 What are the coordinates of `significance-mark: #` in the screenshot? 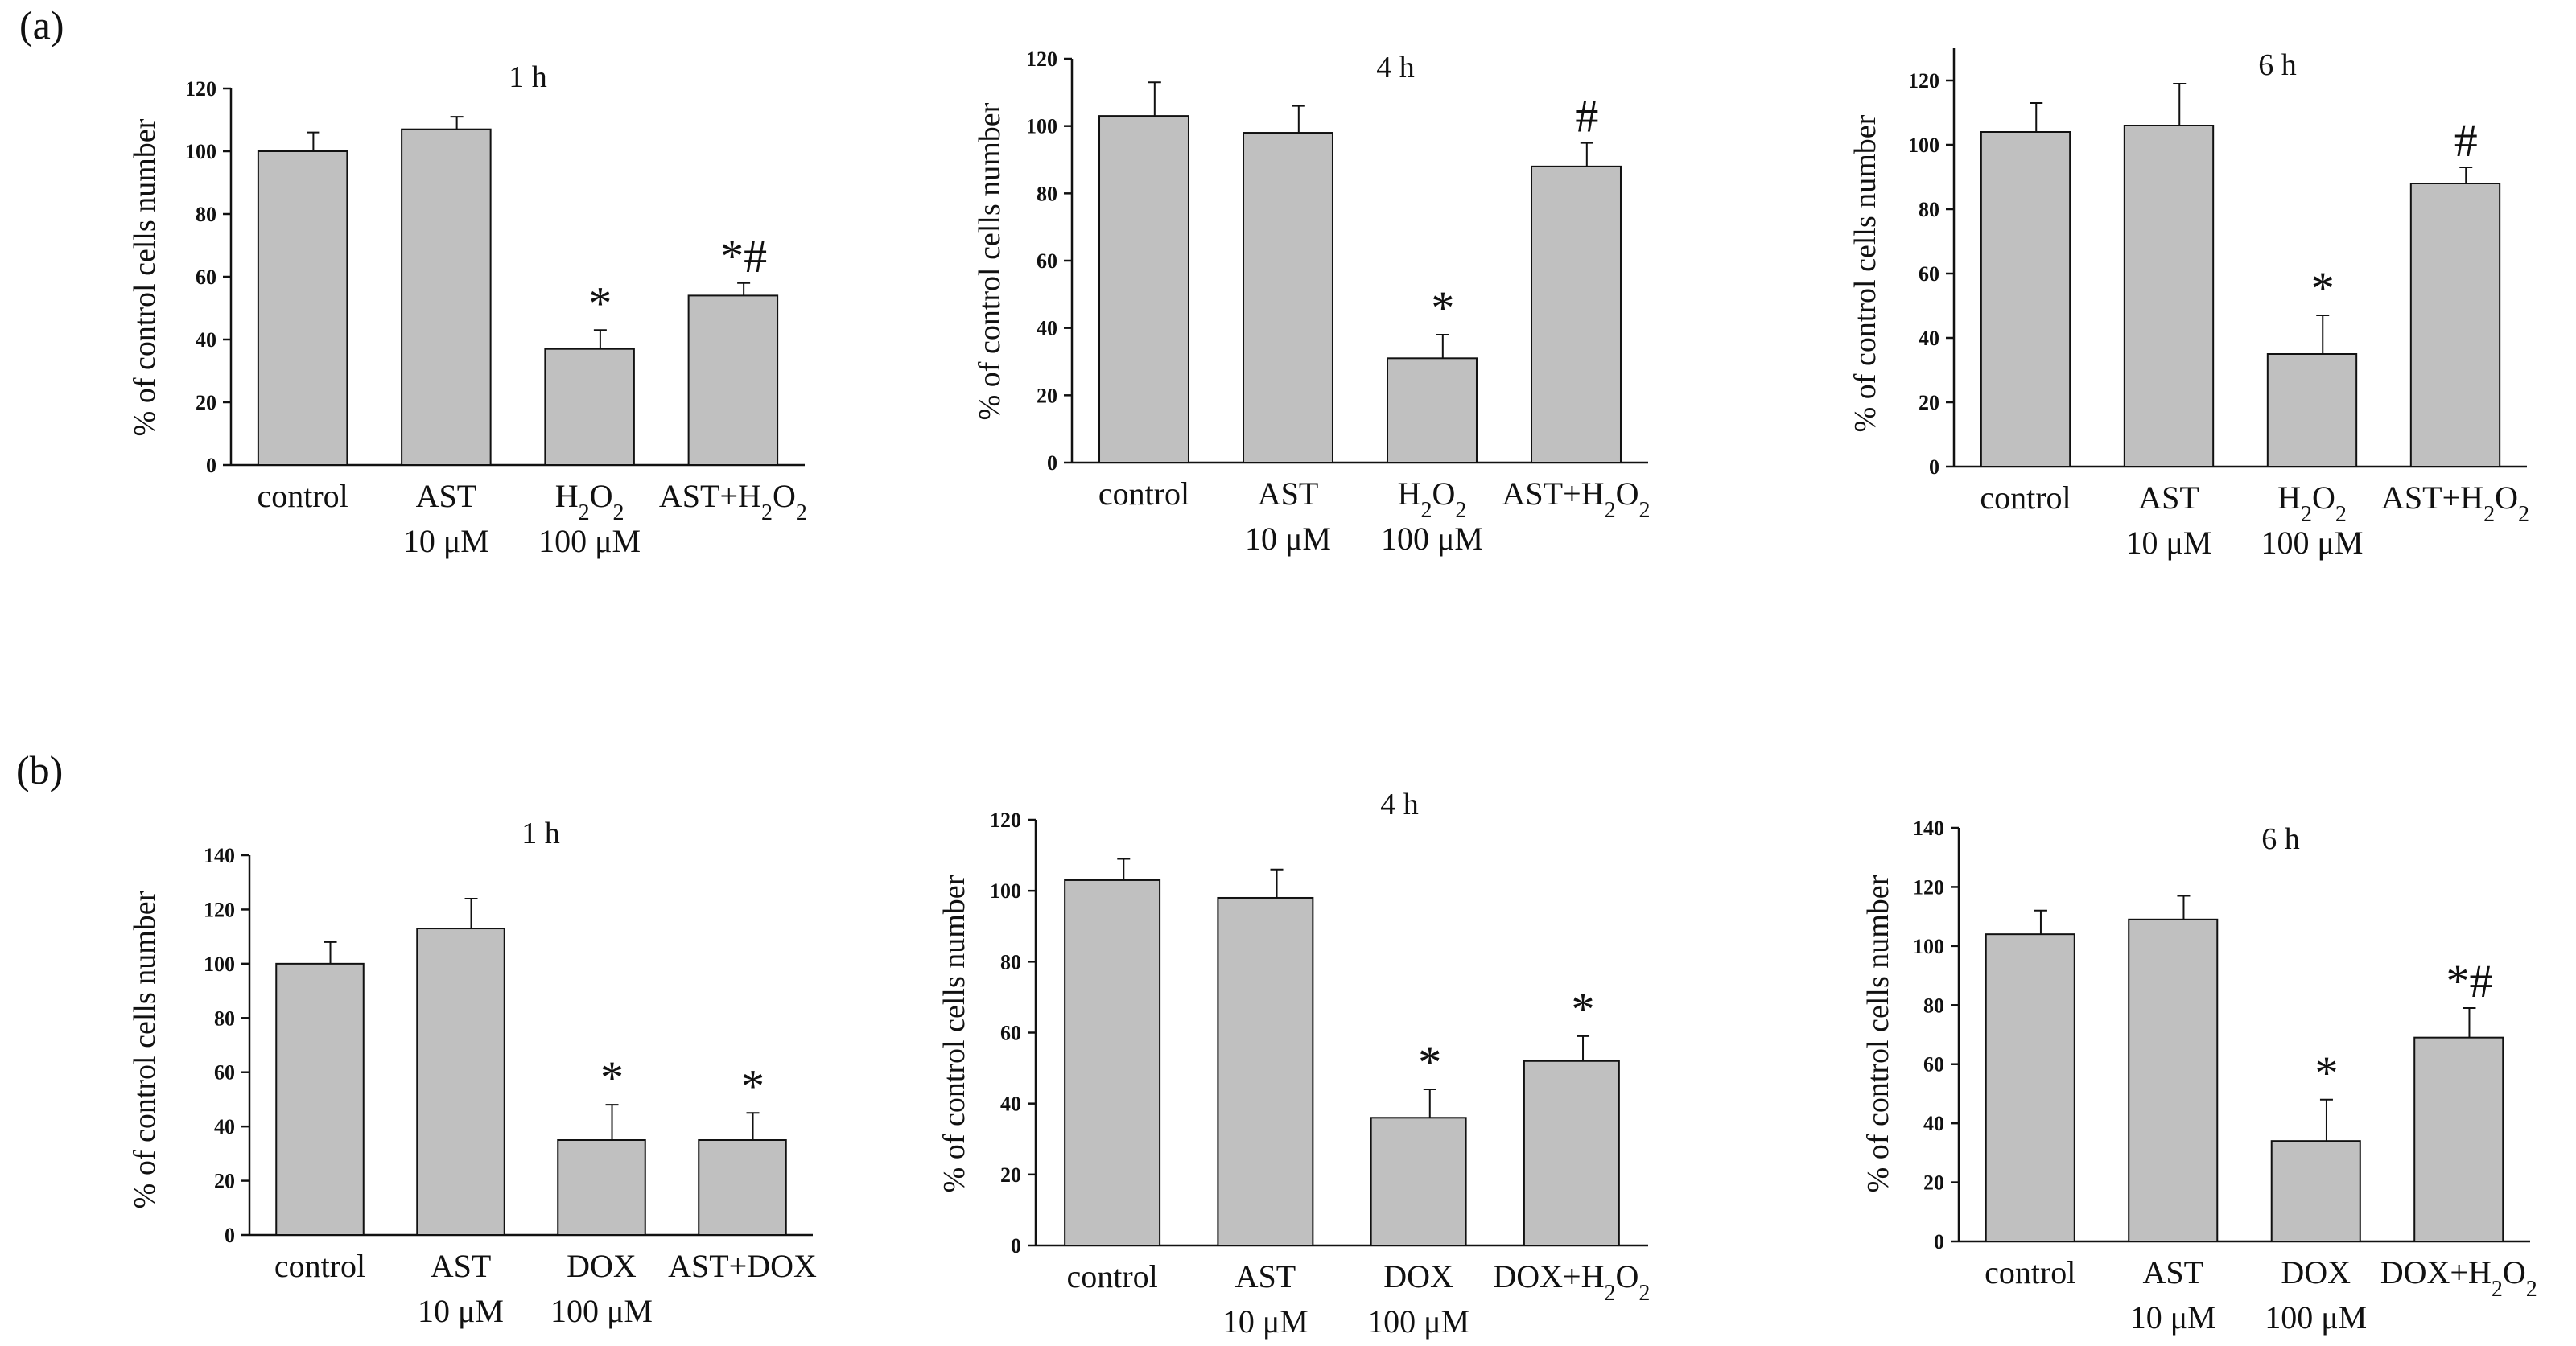 It's located at (2466, 140).